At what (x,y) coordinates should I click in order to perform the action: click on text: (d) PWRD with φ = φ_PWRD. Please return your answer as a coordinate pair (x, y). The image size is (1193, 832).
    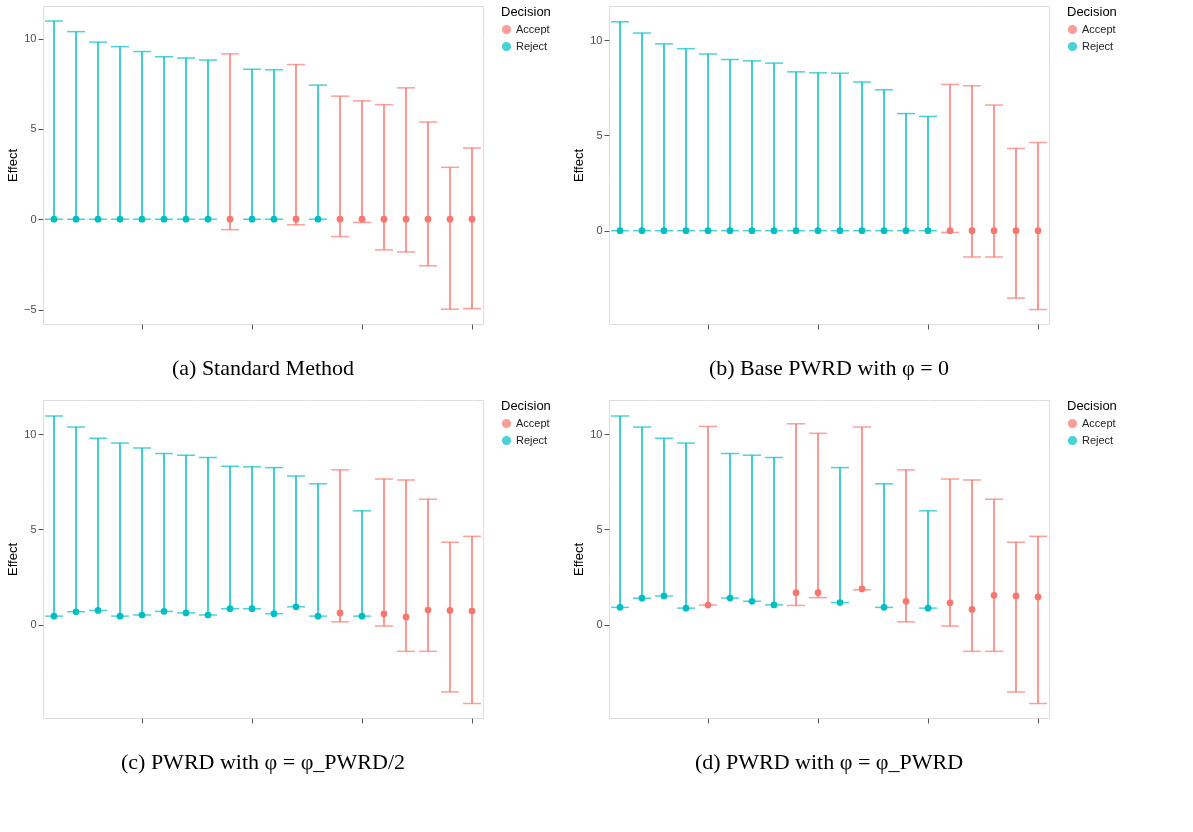
    Looking at the image, I should click on (829, 761).